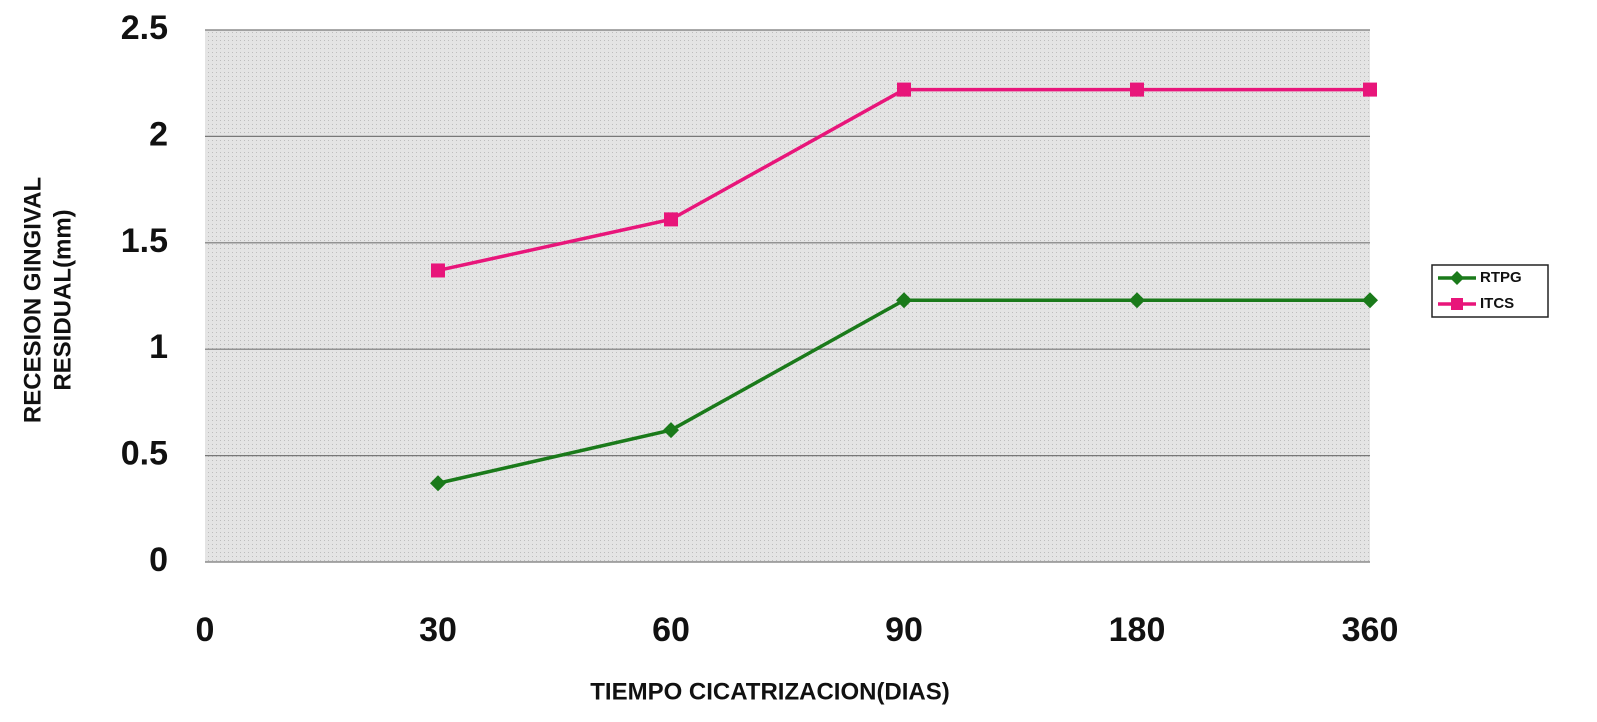 This screenshot has height=722, width=1597. Describe the element at coordinates (1490, 291) in the screenshot. I see `legend-box` at that location.